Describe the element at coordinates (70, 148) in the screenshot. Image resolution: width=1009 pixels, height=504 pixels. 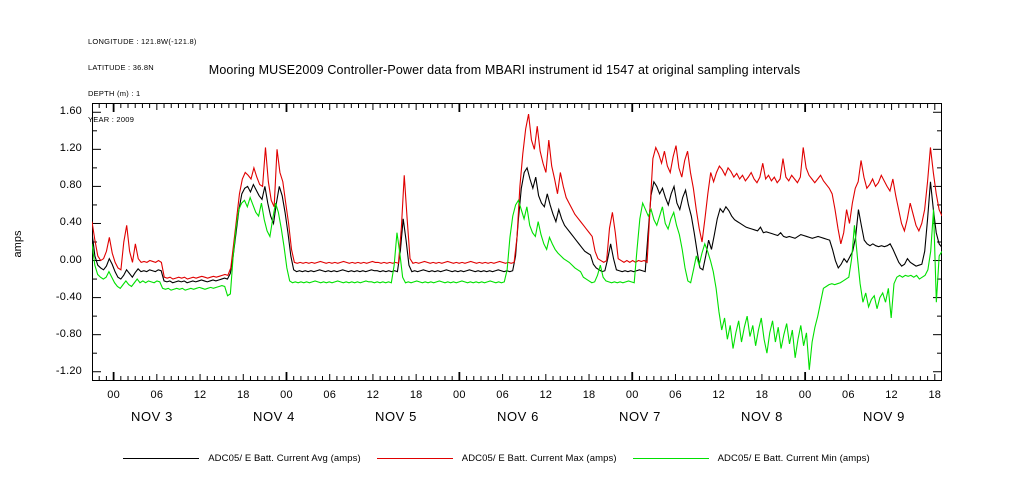
I see `y-tick-label: 1.20` at that location.